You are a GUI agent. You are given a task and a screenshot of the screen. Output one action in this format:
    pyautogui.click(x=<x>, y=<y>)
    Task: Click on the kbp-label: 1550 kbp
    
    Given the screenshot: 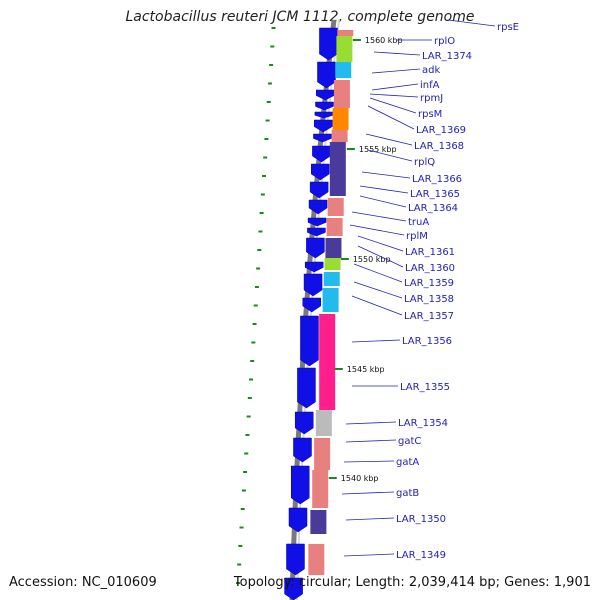 What is the action you would take?
    pyautogui.click(x=372, y=259)
    